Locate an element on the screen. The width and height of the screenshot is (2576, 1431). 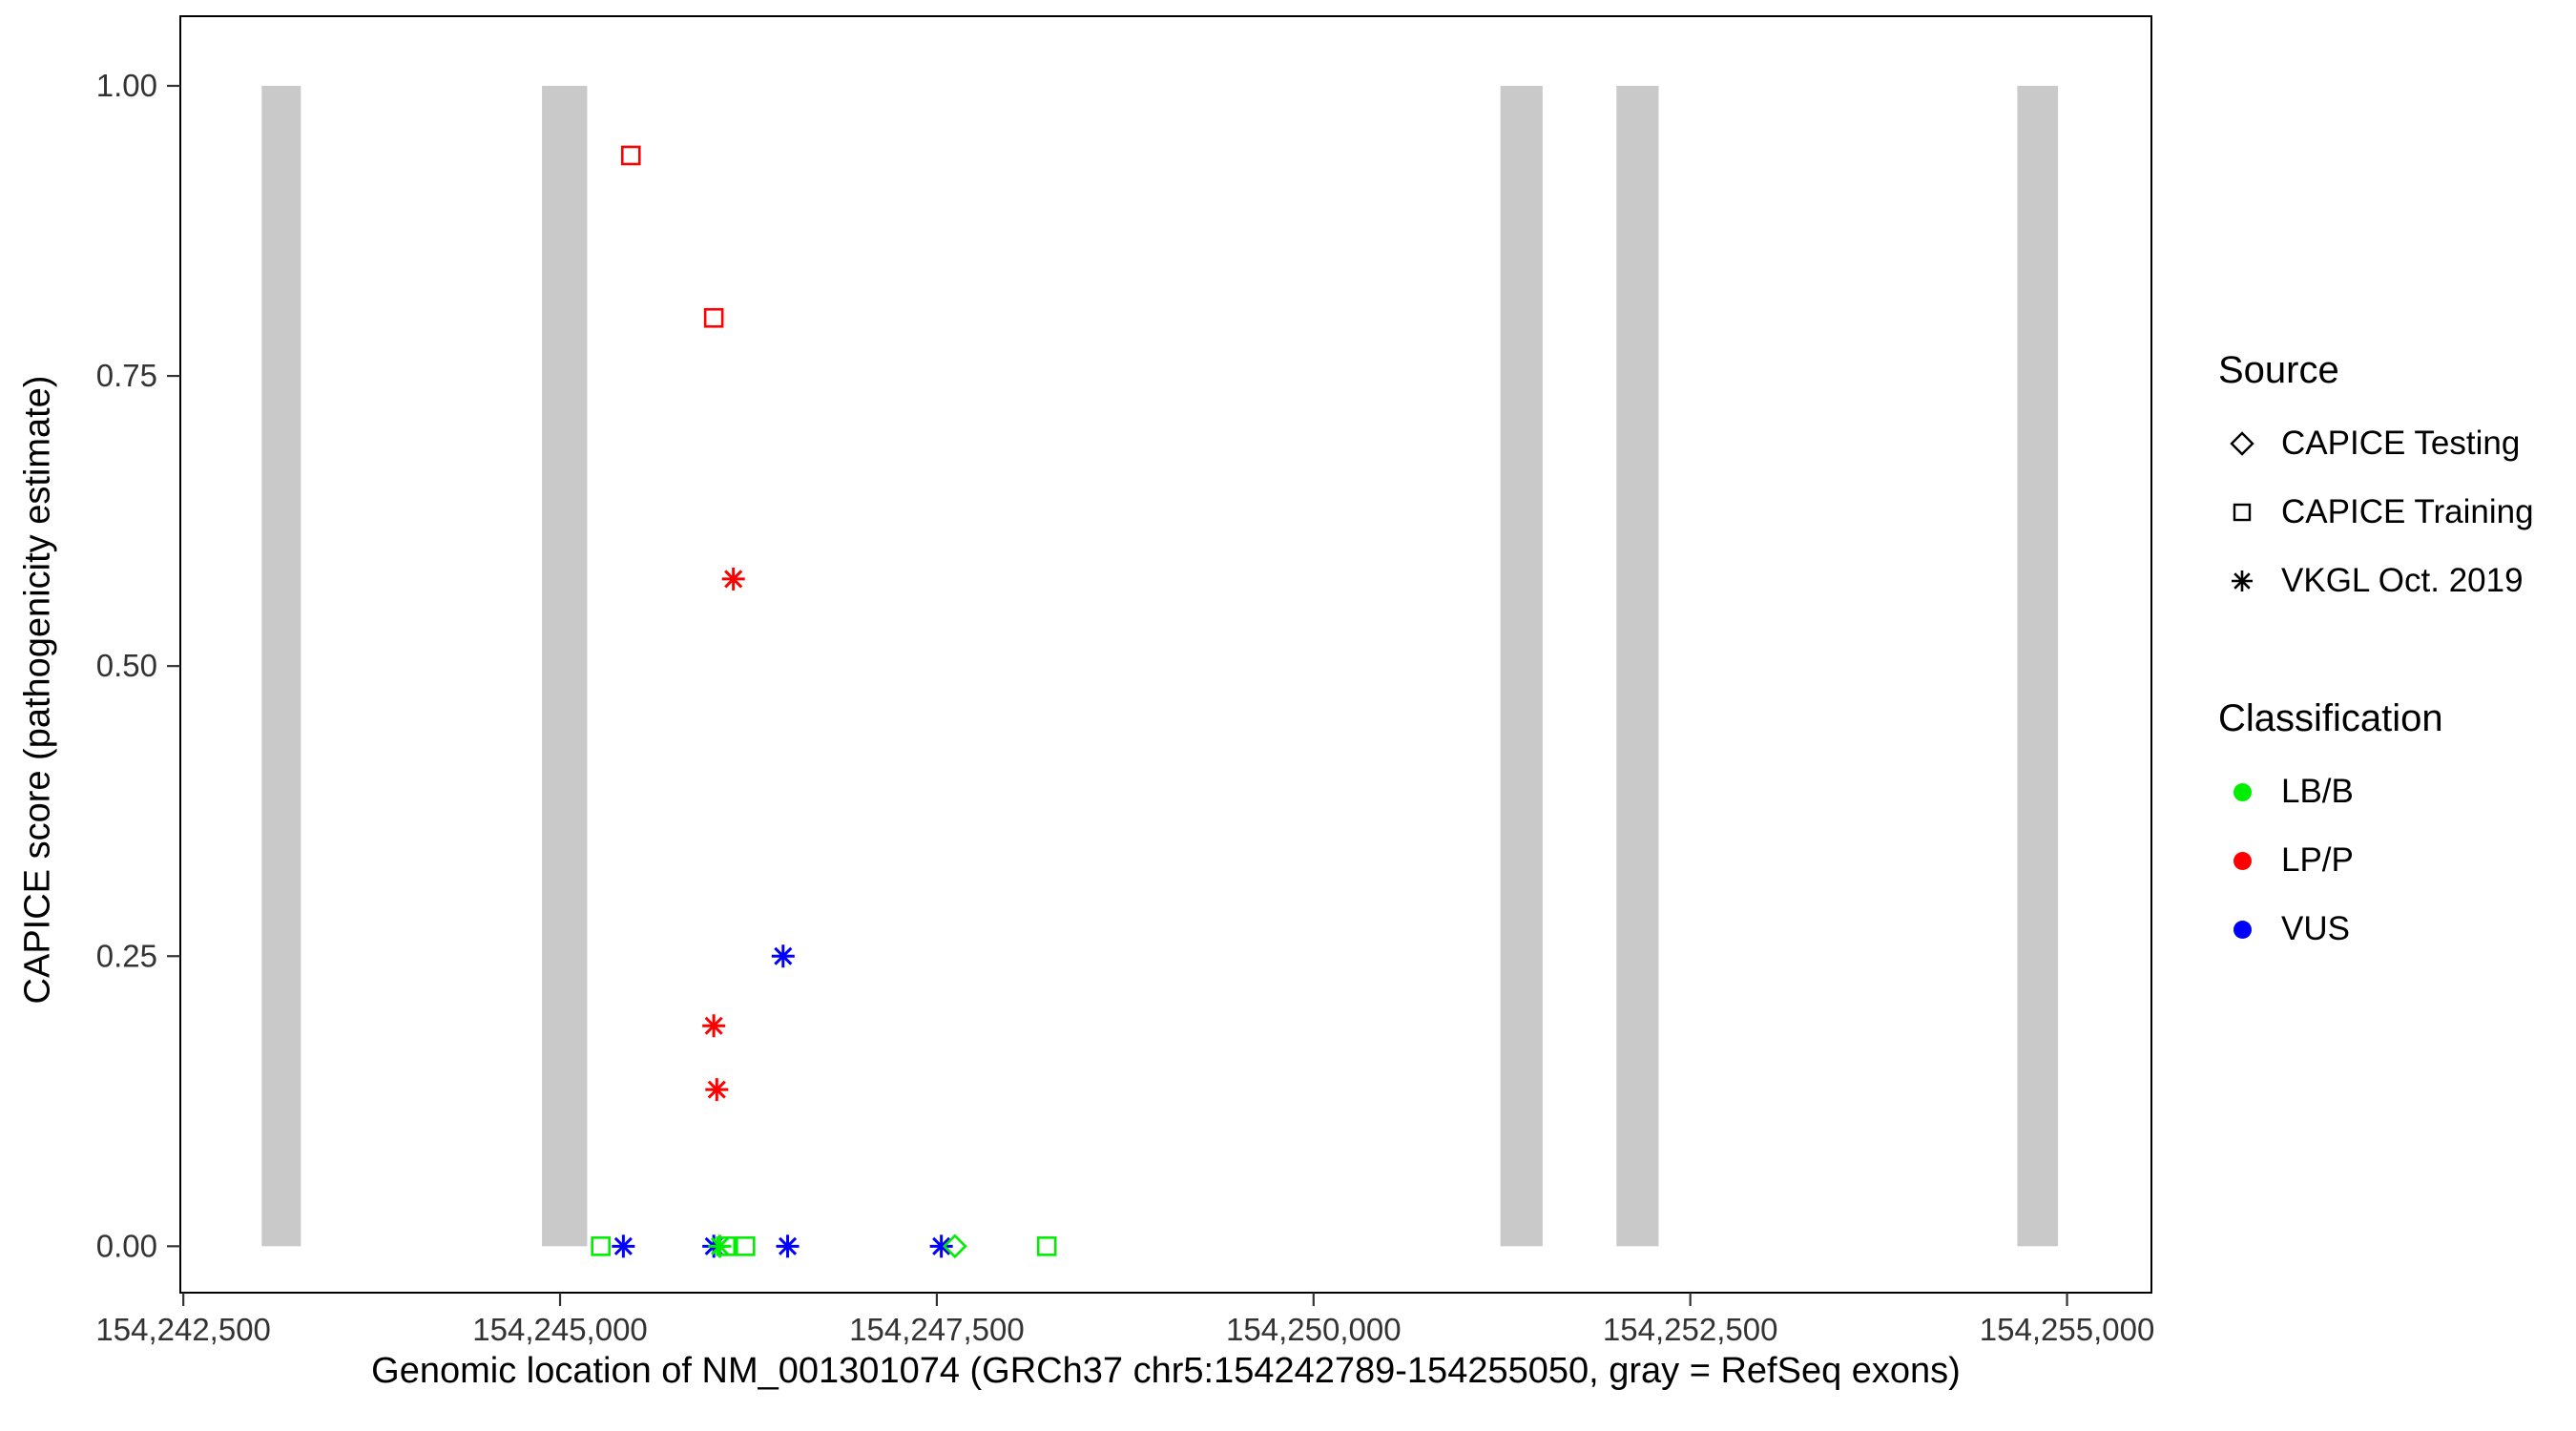
legend-label: LB/B is located at coordinates (2317, 791).